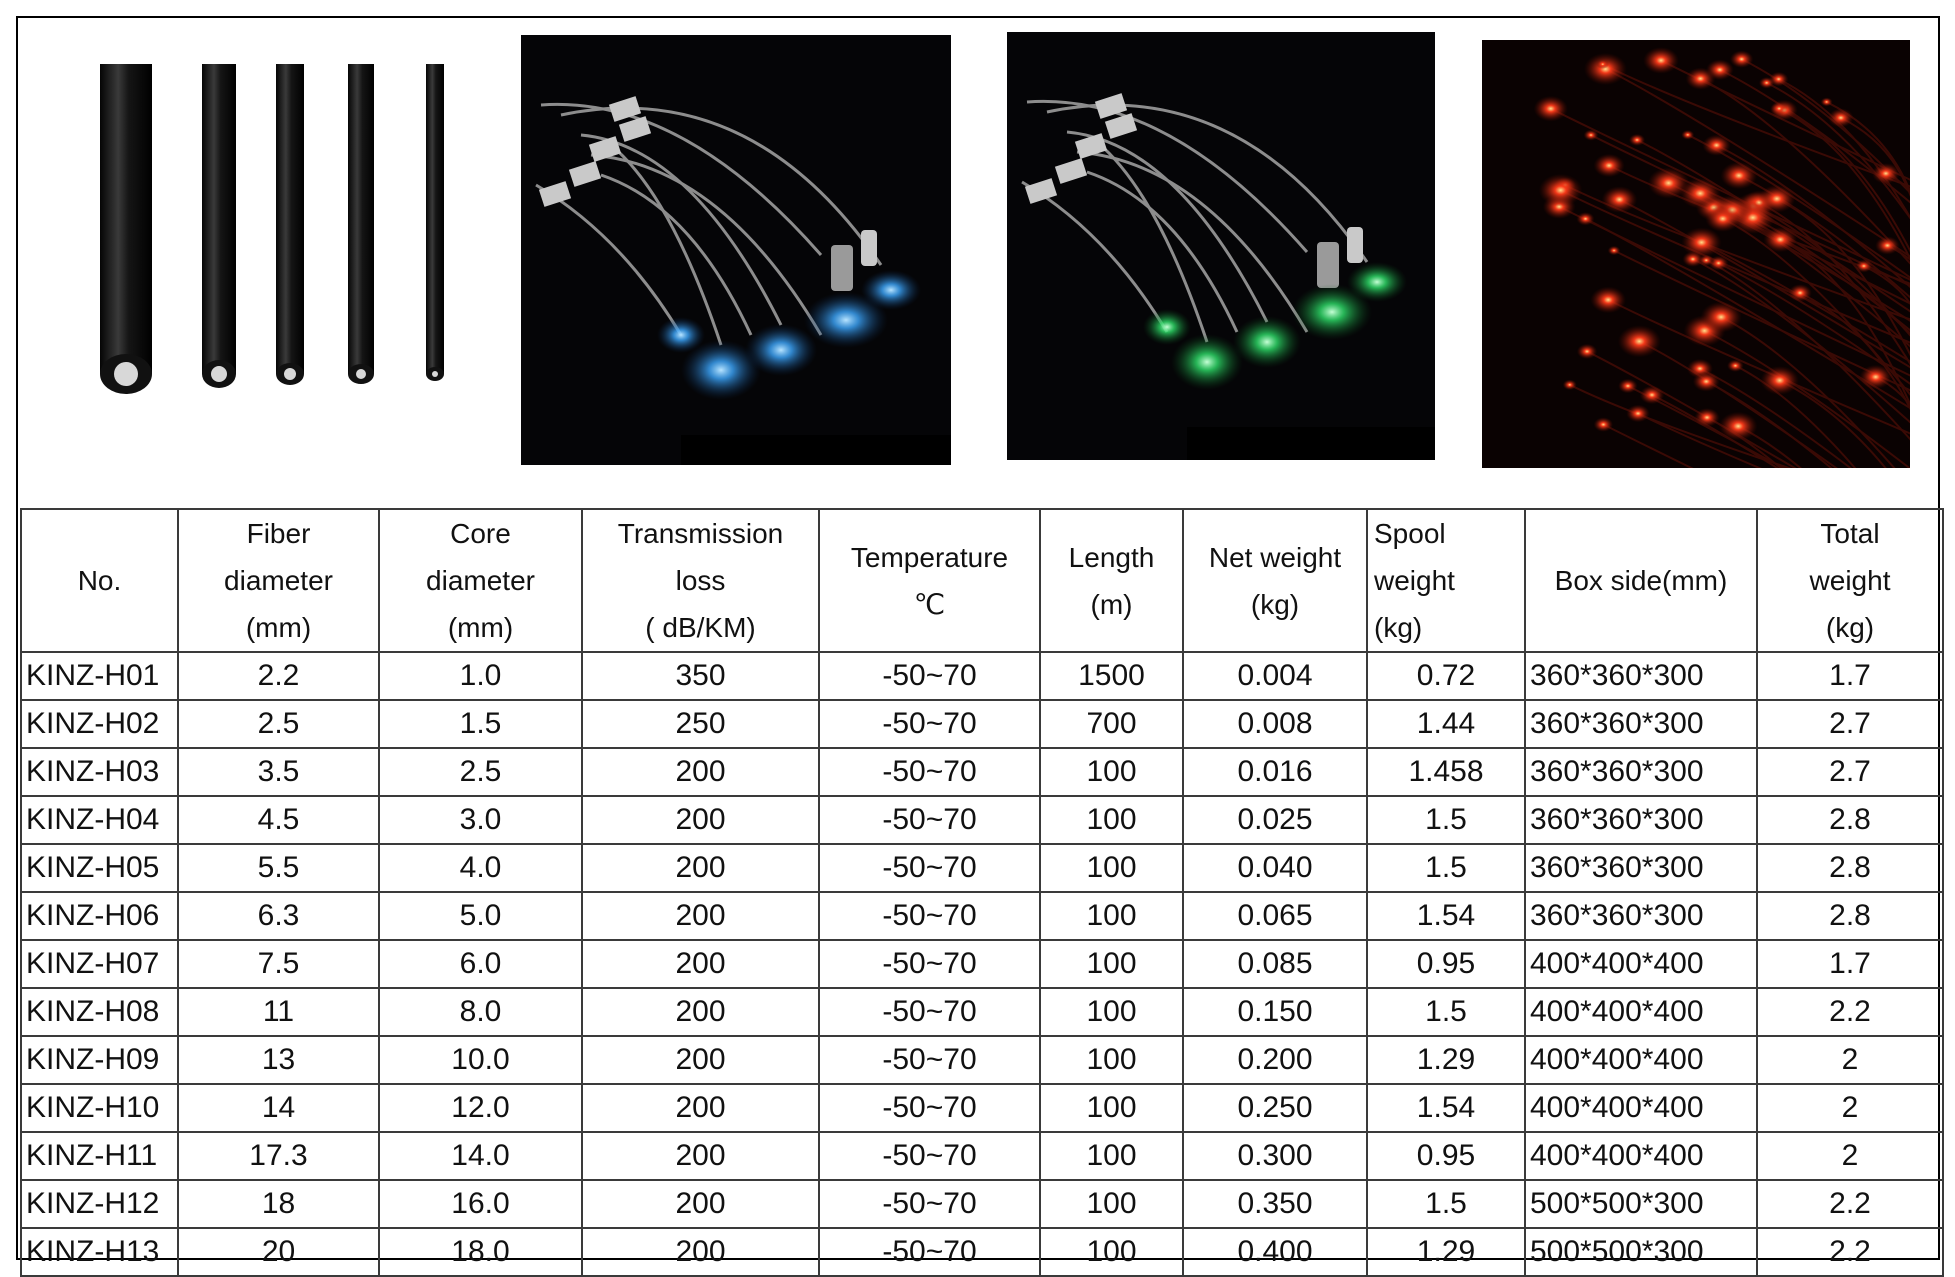  What do you see at coordinates (1275, 1108) in the screenshot?
I see `net-weight-cell: 0.250` at bounding box center [1275, 1108].